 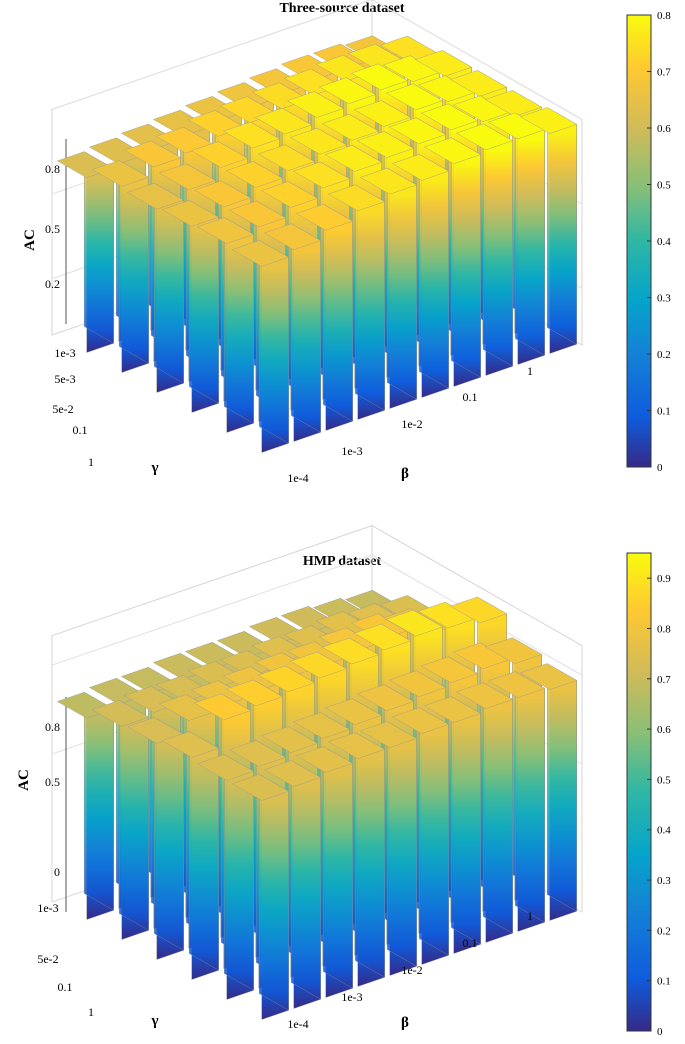 What do you see at coordinates (664, 579) in the screenshot?
I see `colorbar-tick-label: 0.9` at bounding box center [664, 579].